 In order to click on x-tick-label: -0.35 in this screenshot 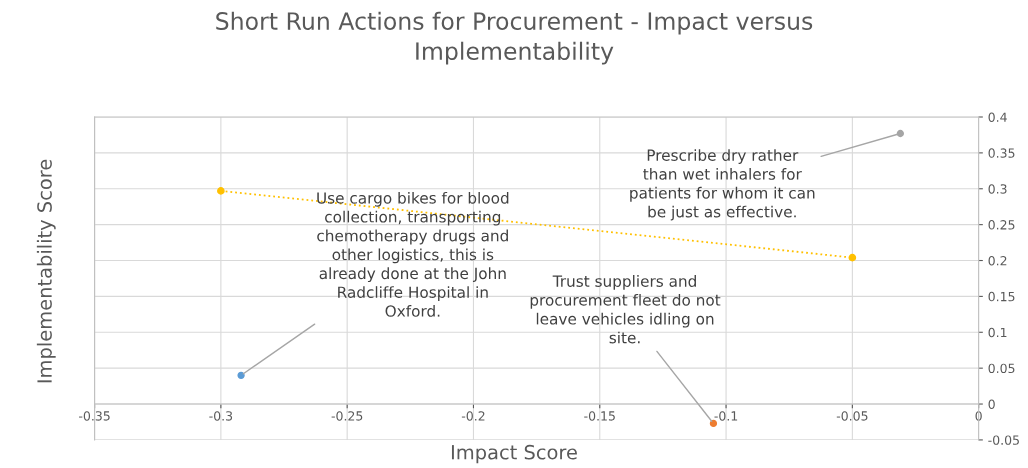, I will do `click(94, 416)`.